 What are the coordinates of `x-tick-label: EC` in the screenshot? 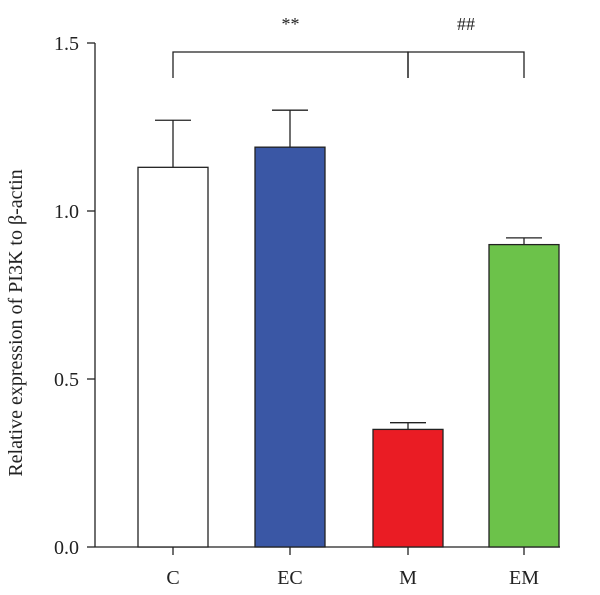 It's located at (290, 578).